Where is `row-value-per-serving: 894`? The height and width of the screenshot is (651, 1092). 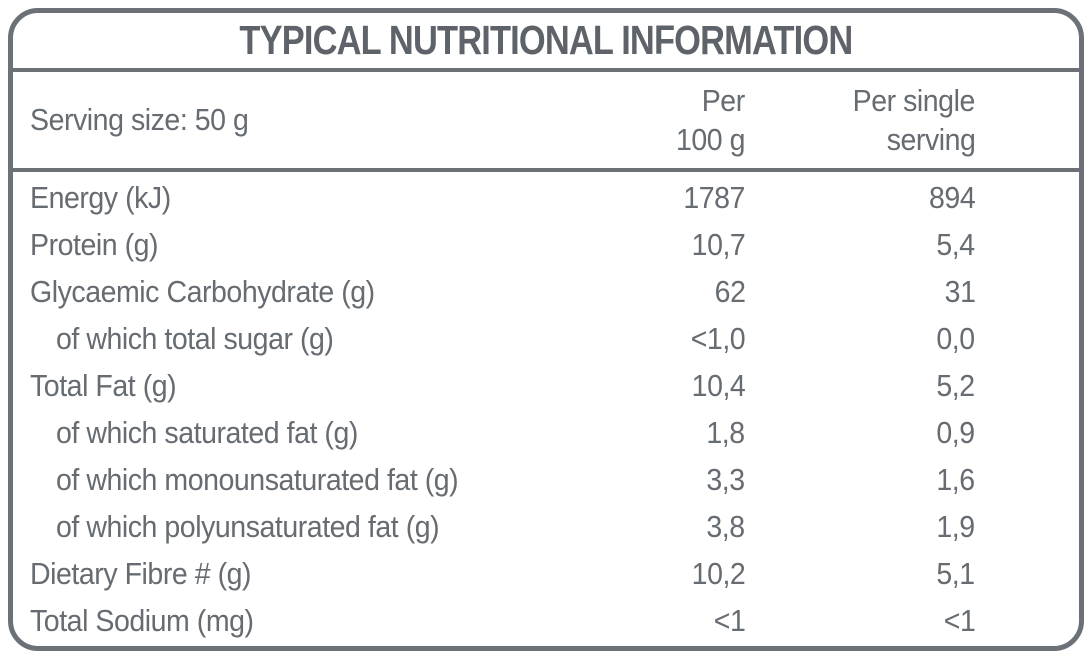 row-value-per-serving: 894 is located at coordinates (952, 197).